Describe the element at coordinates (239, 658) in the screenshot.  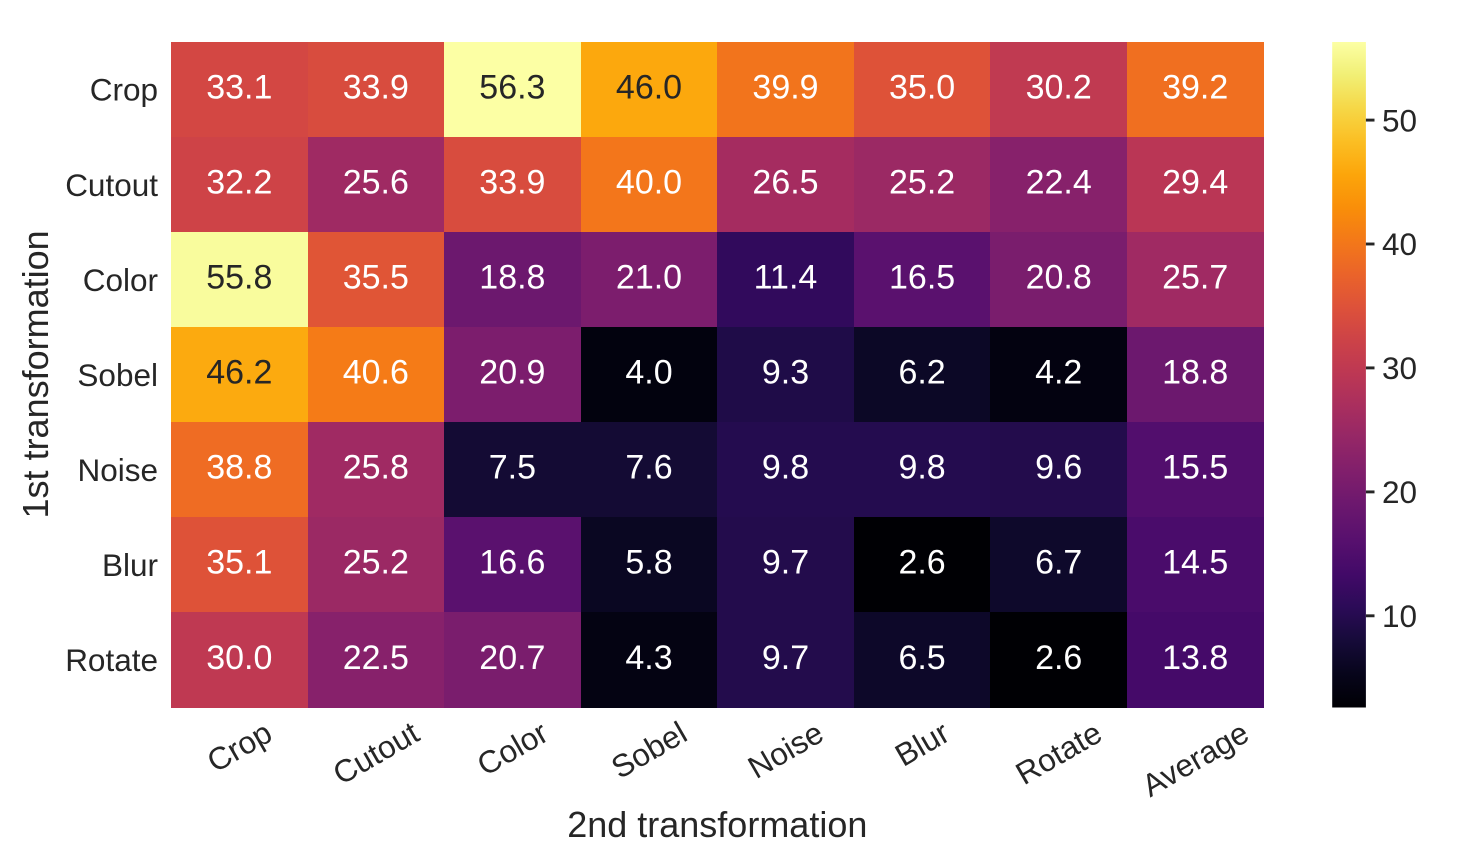
I see `svg-text: 30.0` at that location.